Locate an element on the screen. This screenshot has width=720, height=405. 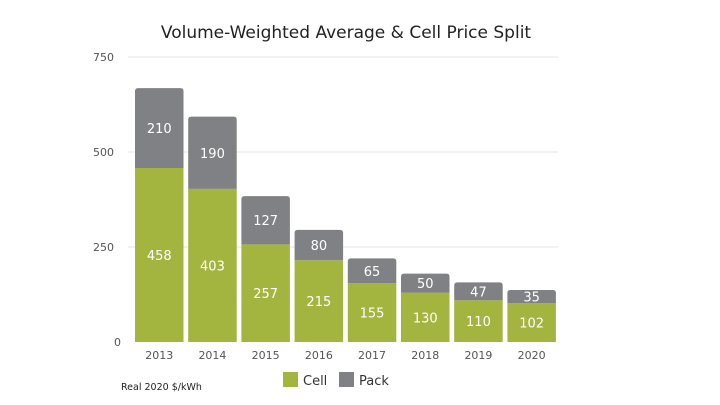
legend-item-pack: Pack is located at coordinates (364, 380).